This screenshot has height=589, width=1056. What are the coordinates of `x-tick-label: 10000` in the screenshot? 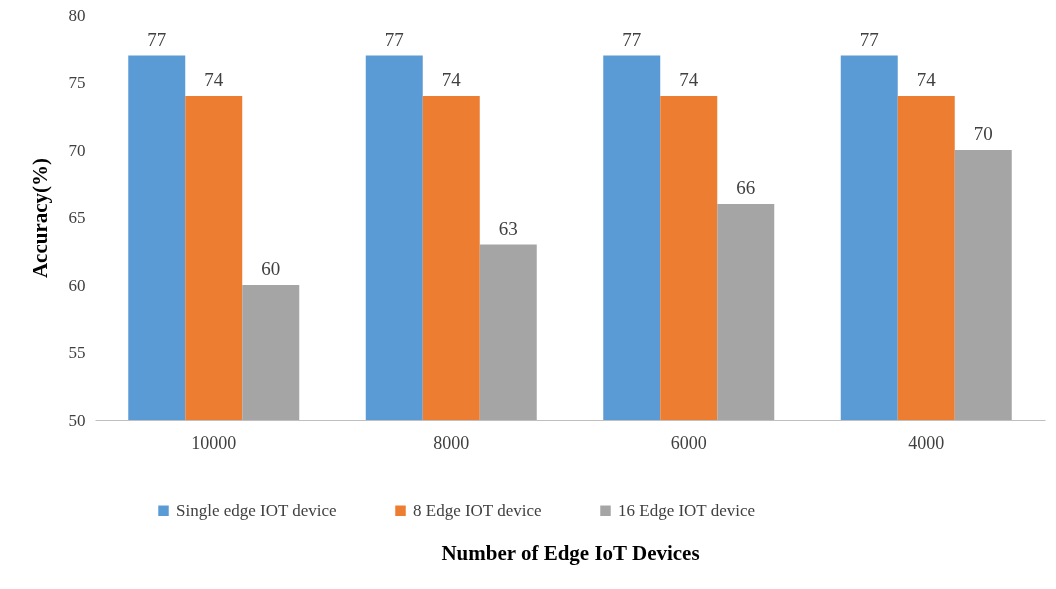 It's located at (214, 442).